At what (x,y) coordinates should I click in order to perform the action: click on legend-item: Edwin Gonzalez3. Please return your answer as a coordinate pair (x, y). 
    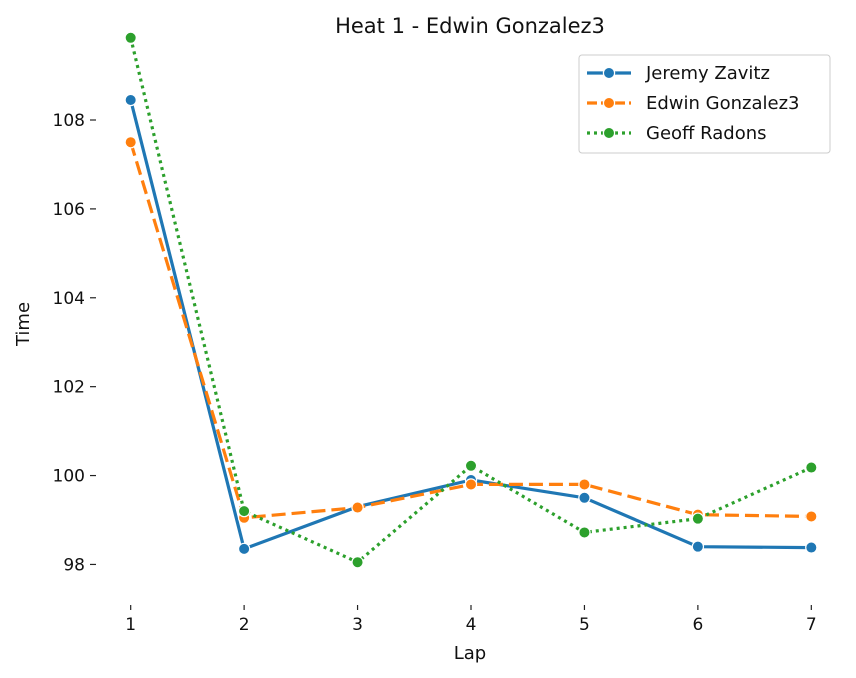
    Looking at the image, I should click on (693, 103).